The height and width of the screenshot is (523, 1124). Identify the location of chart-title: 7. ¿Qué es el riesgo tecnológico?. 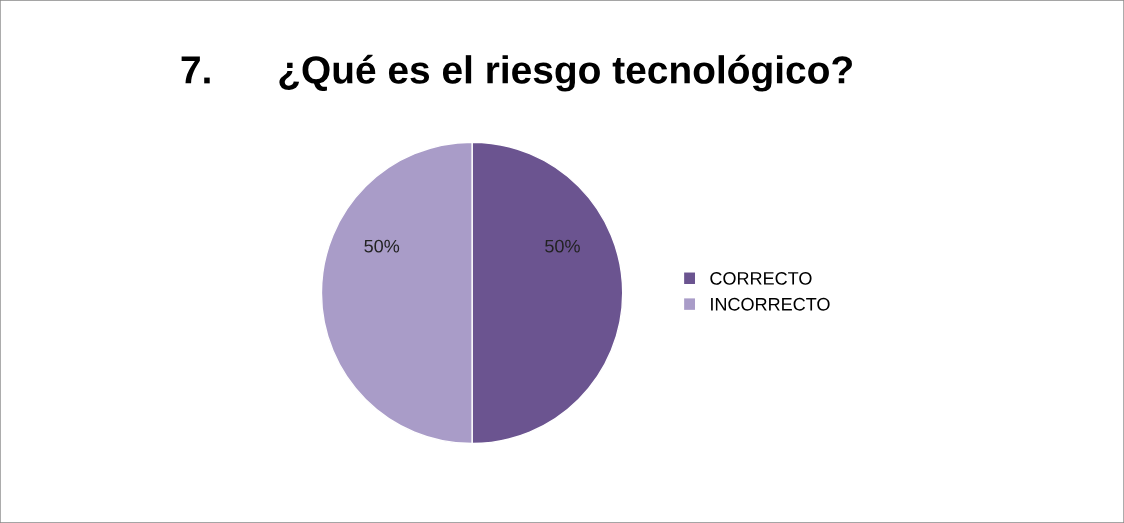
(516, 73).